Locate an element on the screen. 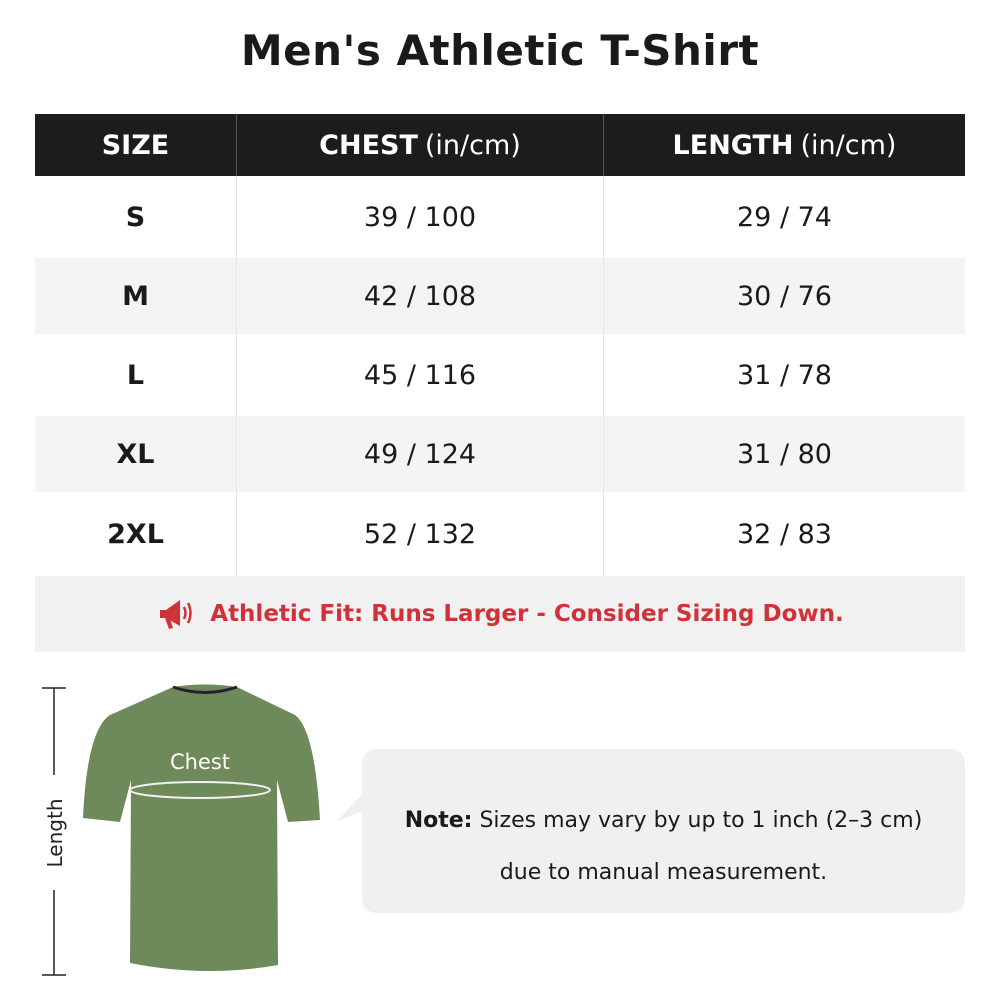  header-size: SIZE is located at coordinates (136, 145).